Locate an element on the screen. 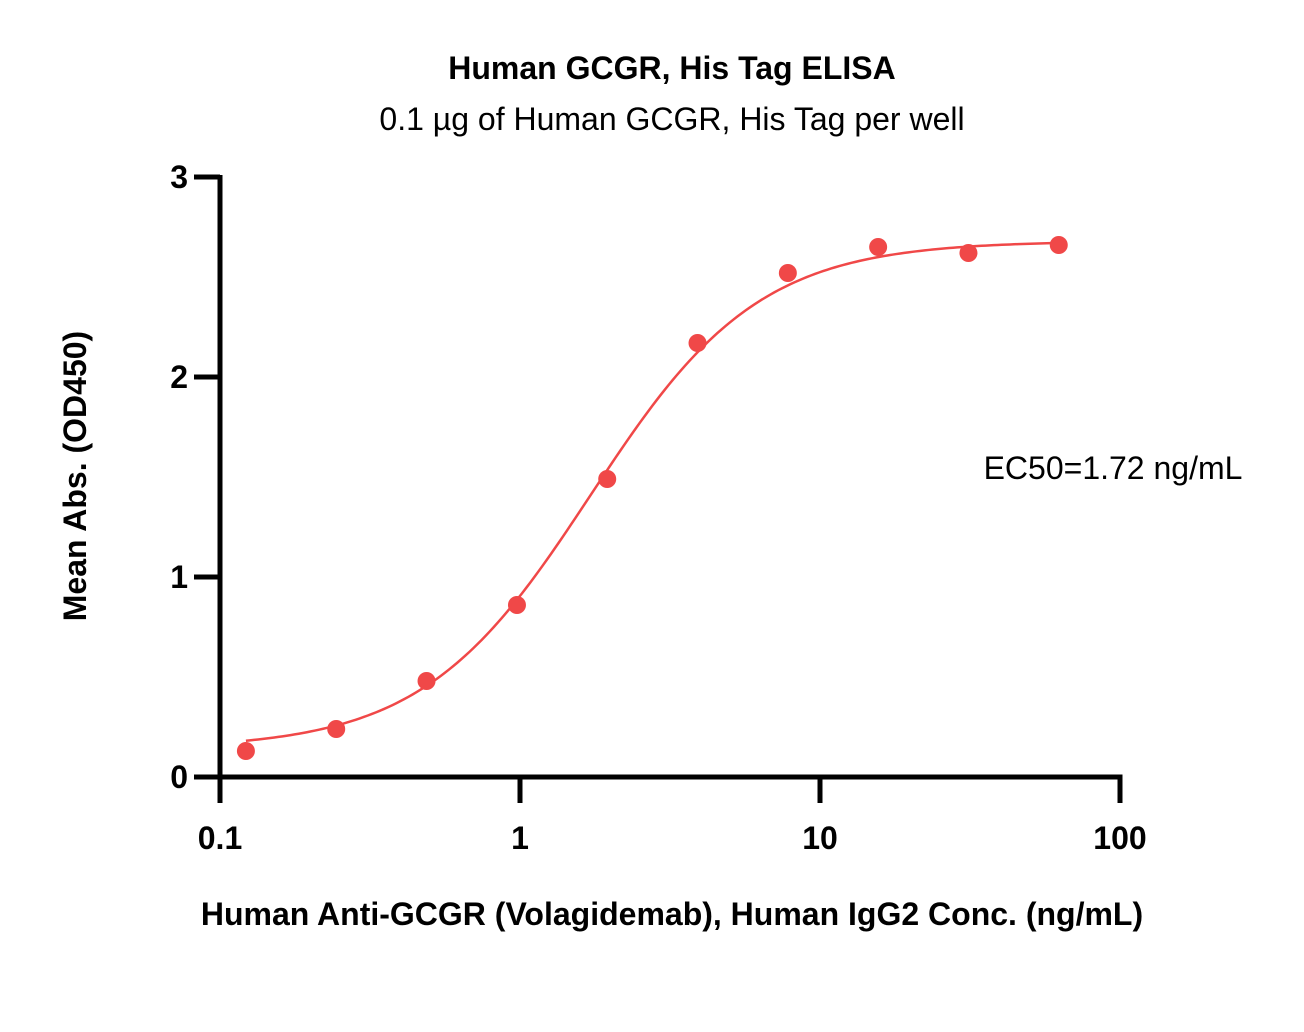  x-tick-label: 1 is located at coordinates (520, 838).